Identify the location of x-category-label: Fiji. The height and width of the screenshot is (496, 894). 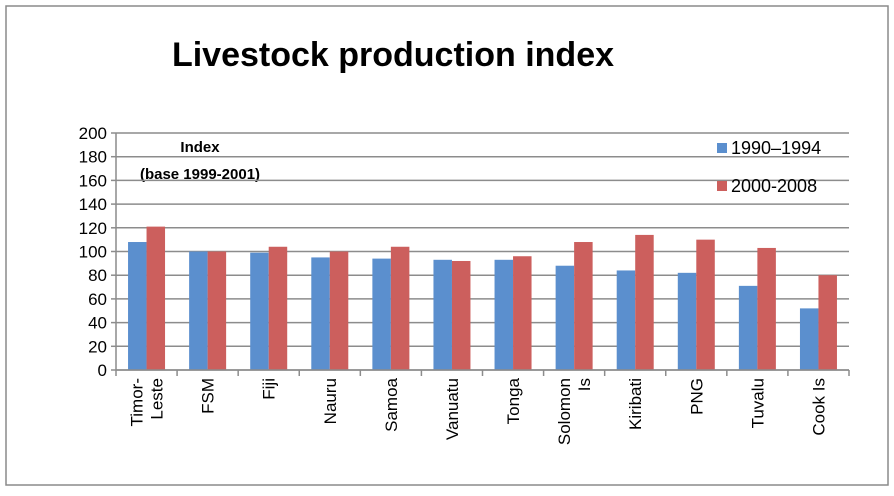
(269, 389).